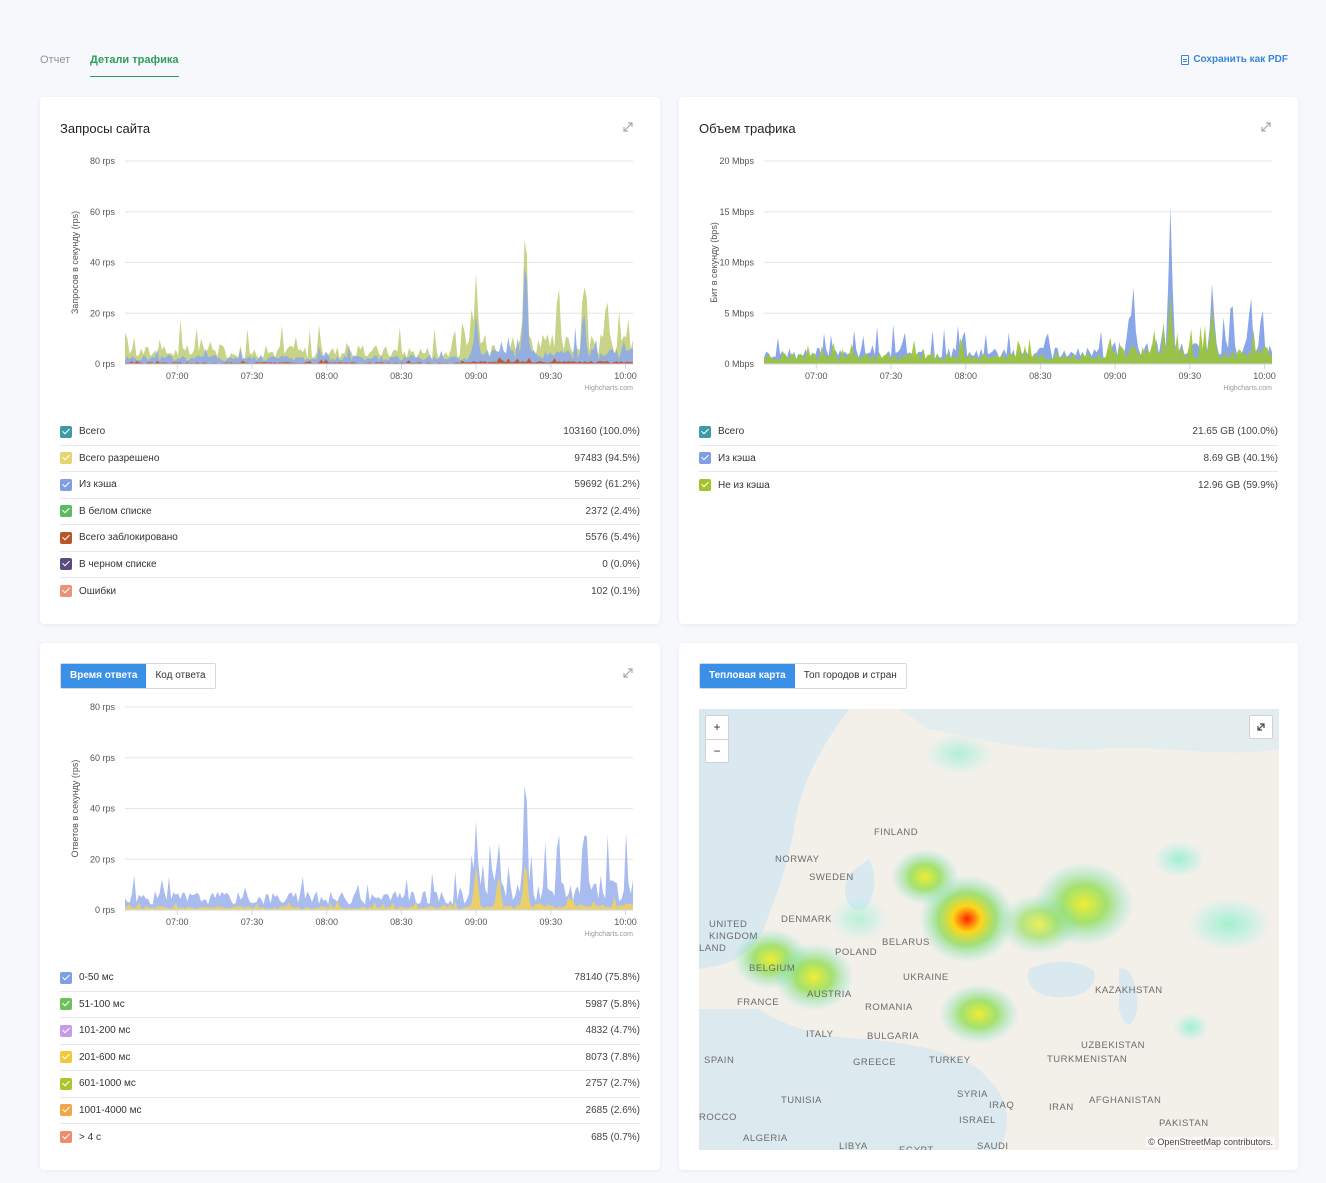 The image size is (1326, 1183). What do you see at coordinates (988, 485) in the screenshot?
I see `legend-row: Не из кэша 12.96 GB (59.9%)` at bounding box center [988, 485].